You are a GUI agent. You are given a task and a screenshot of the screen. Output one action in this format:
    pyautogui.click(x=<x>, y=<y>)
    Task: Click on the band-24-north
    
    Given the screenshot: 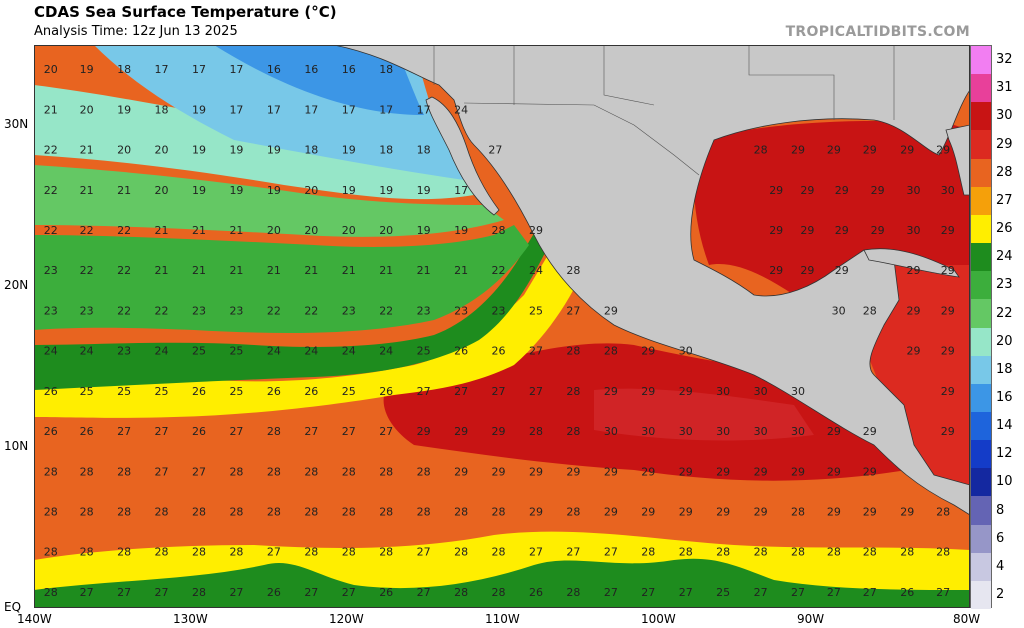 What is the action you would take?
    pyautogui.click(x=294, y=307)
    